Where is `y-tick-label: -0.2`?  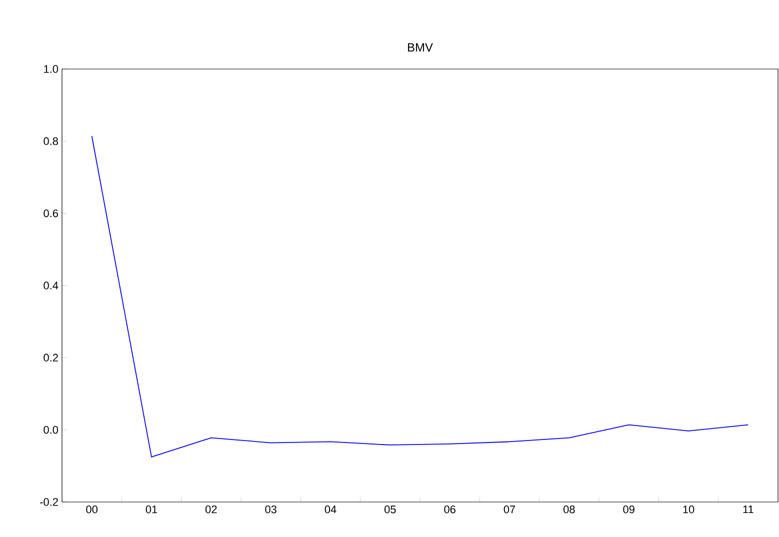 y-tick-label: -0.2 is located at coordinates (49, 502).